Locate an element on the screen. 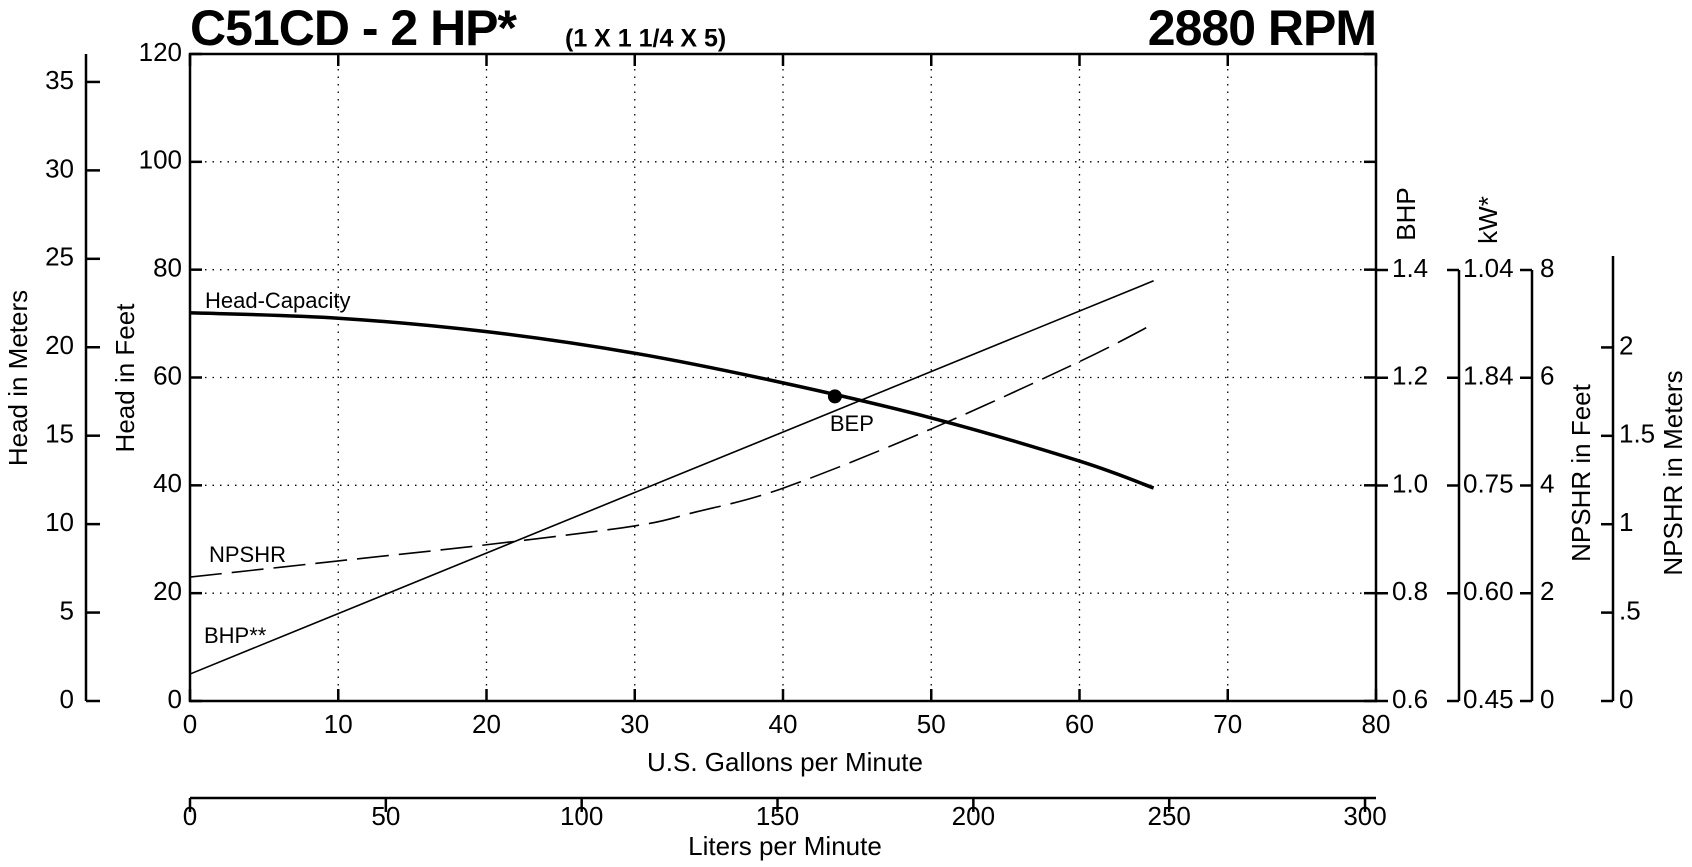 This screenshot has height=867, width=1692. npshr-tick-label: 2 is located at coordinates (1547, 591).